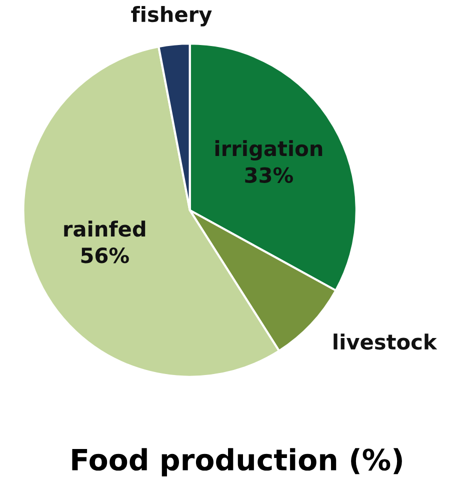  Describe the element at coordinates (386, 342) in the screenshot. I see `slice-label: livestock` at that location.